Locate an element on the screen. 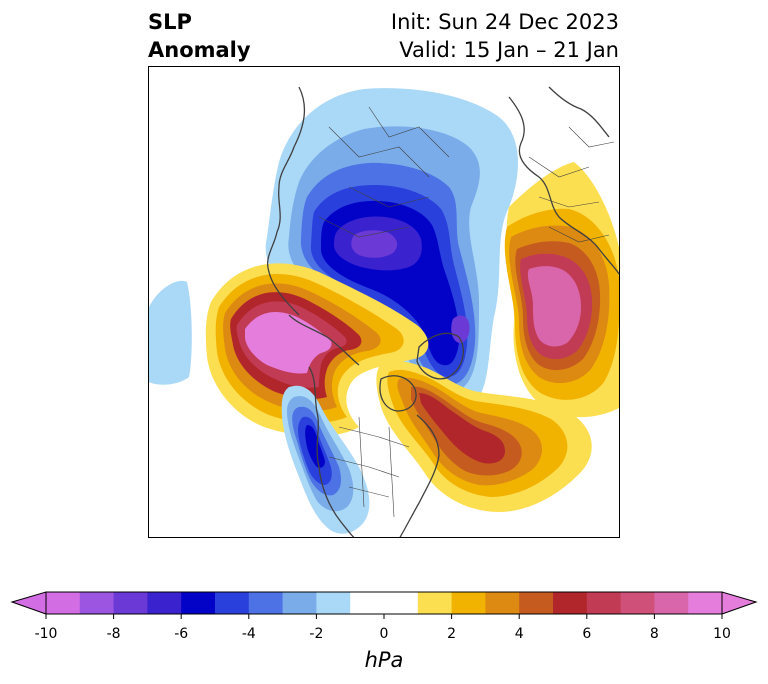 Image resolution: width=768 pixels, height=684 pixels. title-init-date: Init: Sun 24 Dec 2023 is located at coordinates (504, 22).